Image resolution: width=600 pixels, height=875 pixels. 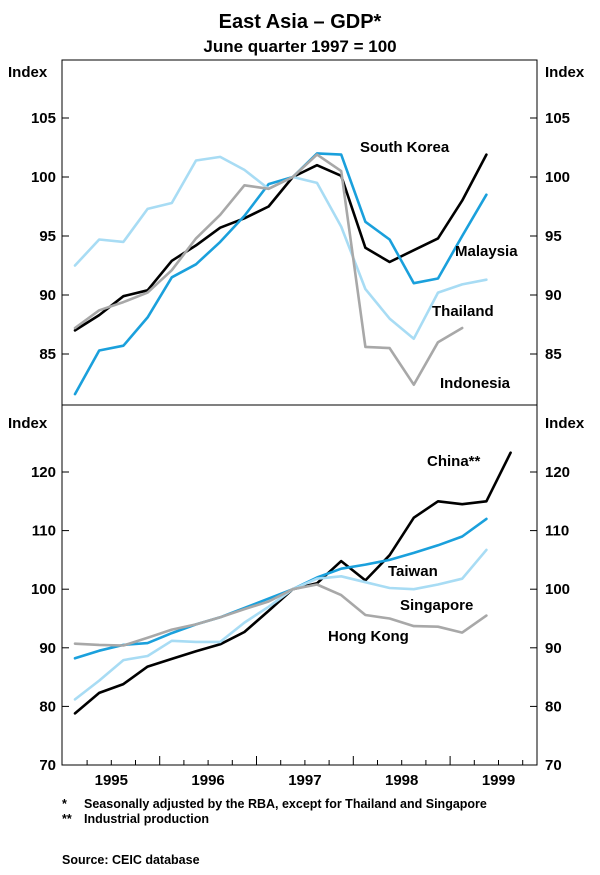 What do you see at coordinates (207, 780) in the screenshot?
I see `x-tick-1996: 1996` at bounding box center [207, 780].